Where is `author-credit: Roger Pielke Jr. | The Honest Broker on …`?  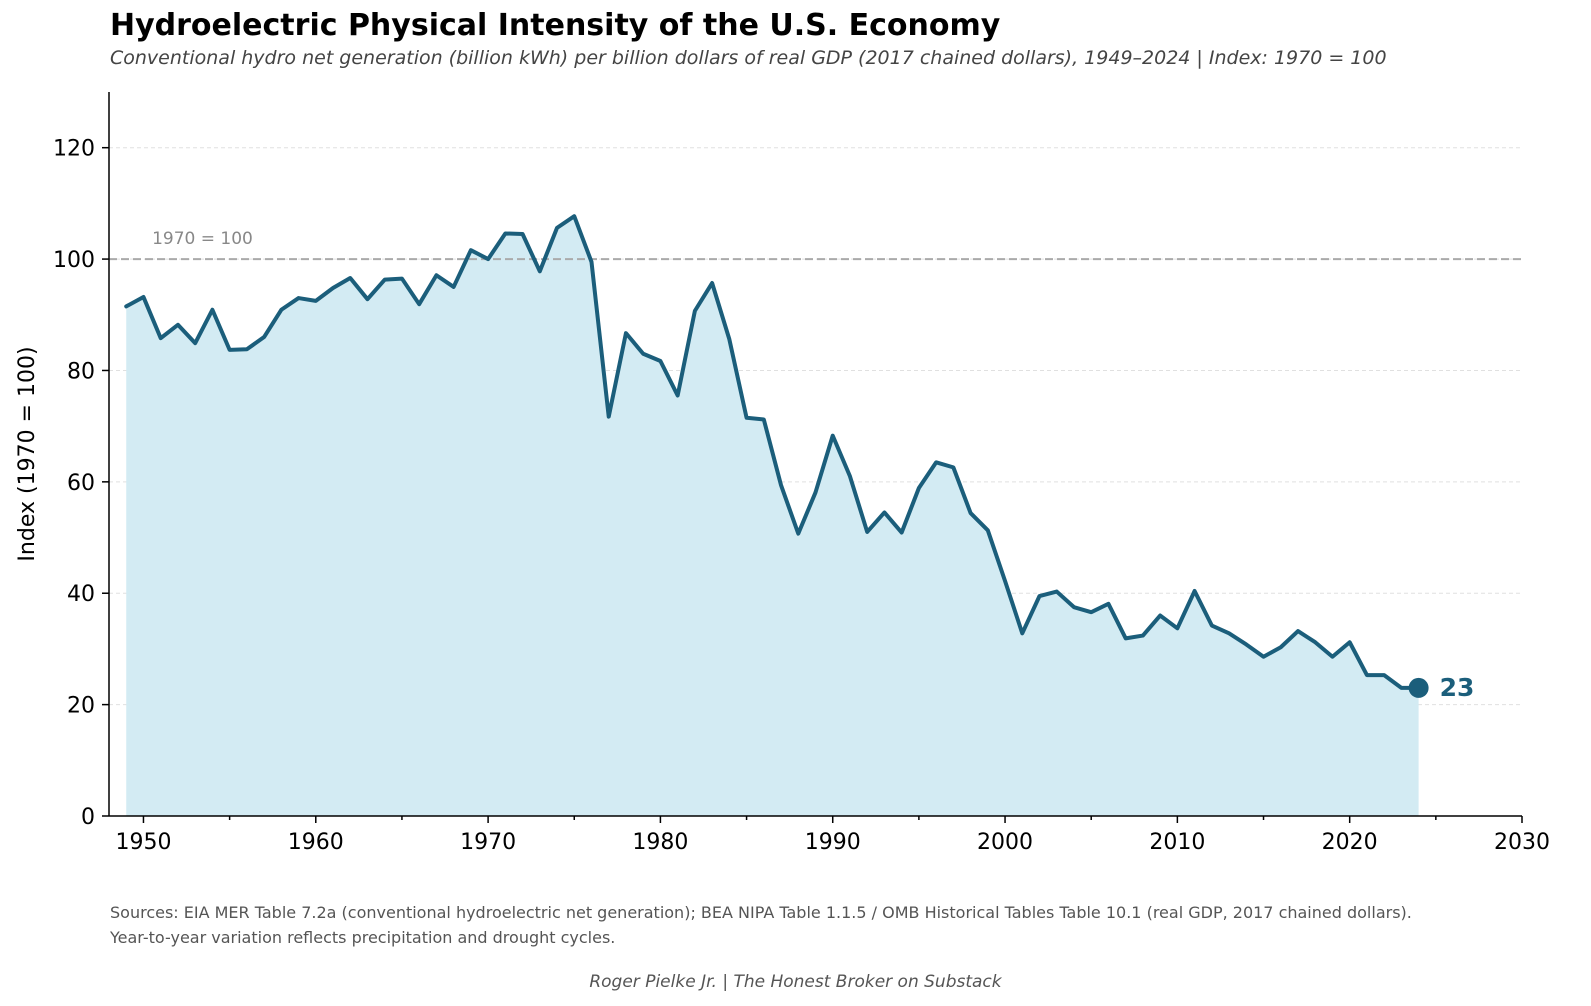
author-credit: Roger Pielke Jr. | The Honest Broker on … is located at coordinates (795, 982).